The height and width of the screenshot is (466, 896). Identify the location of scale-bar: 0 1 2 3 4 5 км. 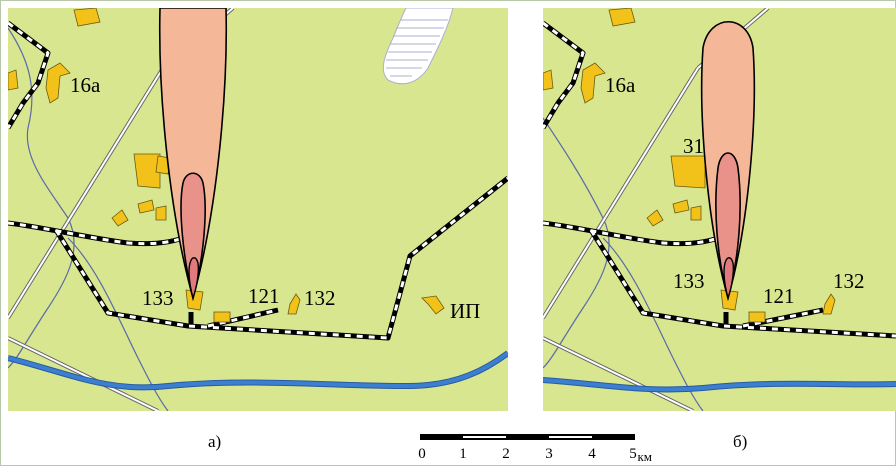
(534, 449).